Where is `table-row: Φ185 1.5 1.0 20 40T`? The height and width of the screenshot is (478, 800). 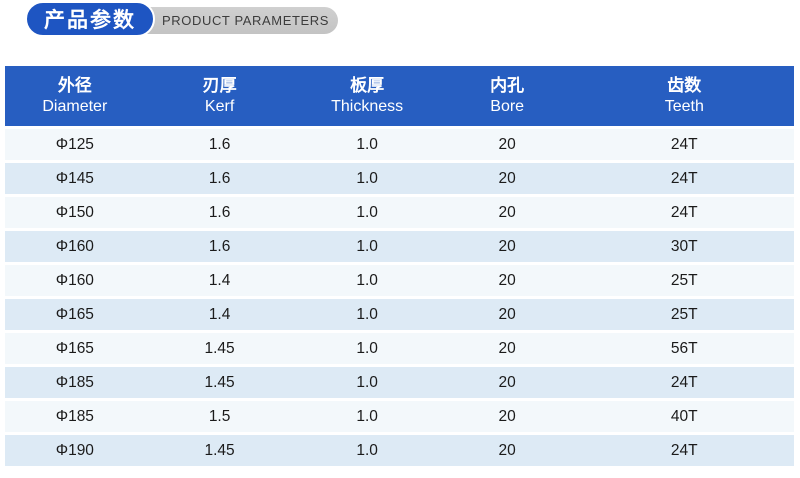
table-row: Φ185 1.5 1.0 20 40T is located at coordinates (399, 416).